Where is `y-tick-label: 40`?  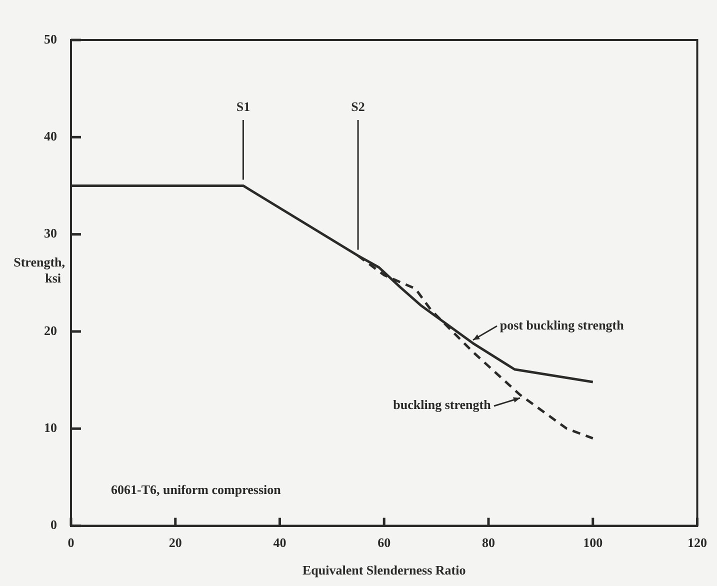 y-tick-label: 40 is located at coordinates (50, 136).